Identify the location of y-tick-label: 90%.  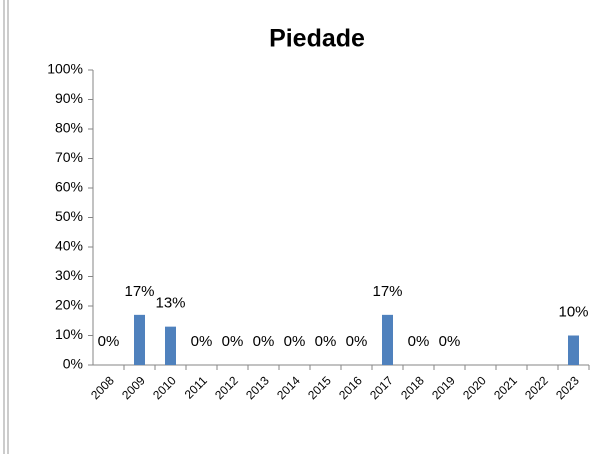
(69, 98).